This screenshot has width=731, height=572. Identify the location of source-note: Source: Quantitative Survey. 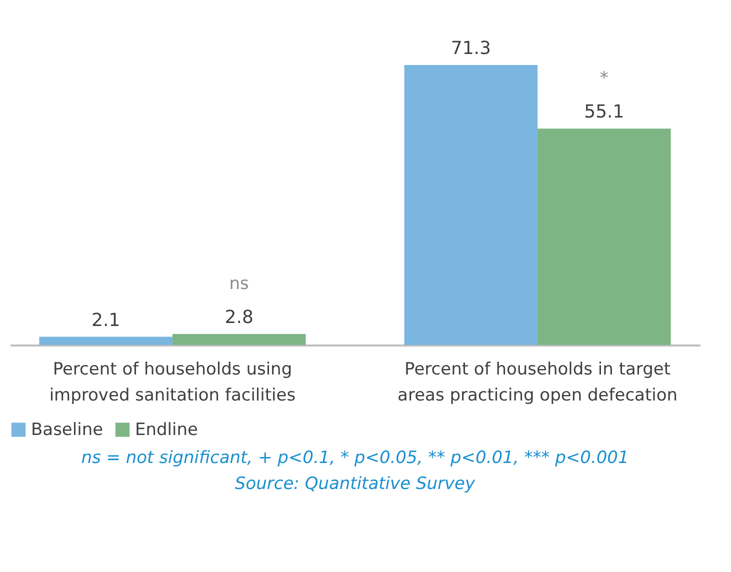
(355, 484).